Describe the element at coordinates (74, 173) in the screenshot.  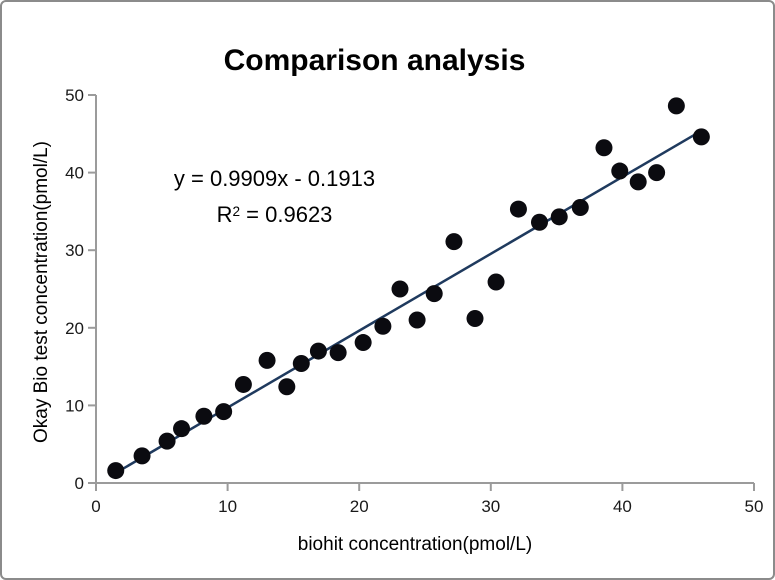
I see `y-tick-label: 40` at that location.